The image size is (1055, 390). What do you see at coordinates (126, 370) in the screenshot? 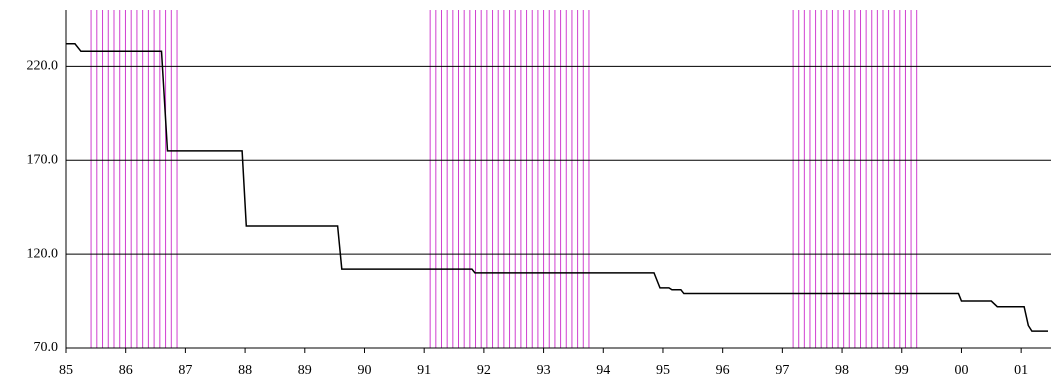
I see `x-tick-label: 86` at bounding box center [126, 370].